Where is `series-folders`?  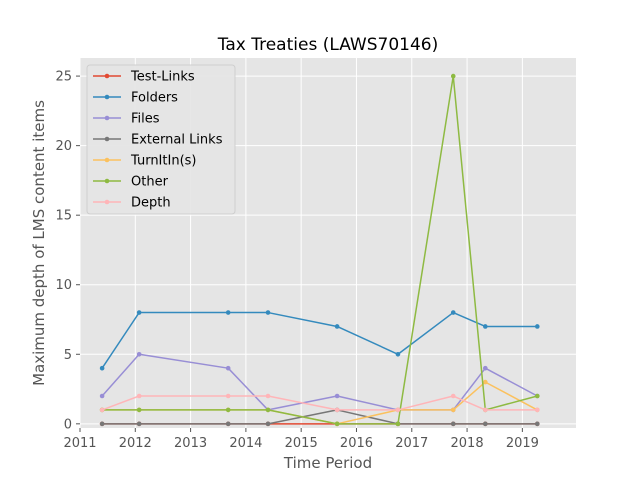
series-folders is located at coordinates (319, 340).